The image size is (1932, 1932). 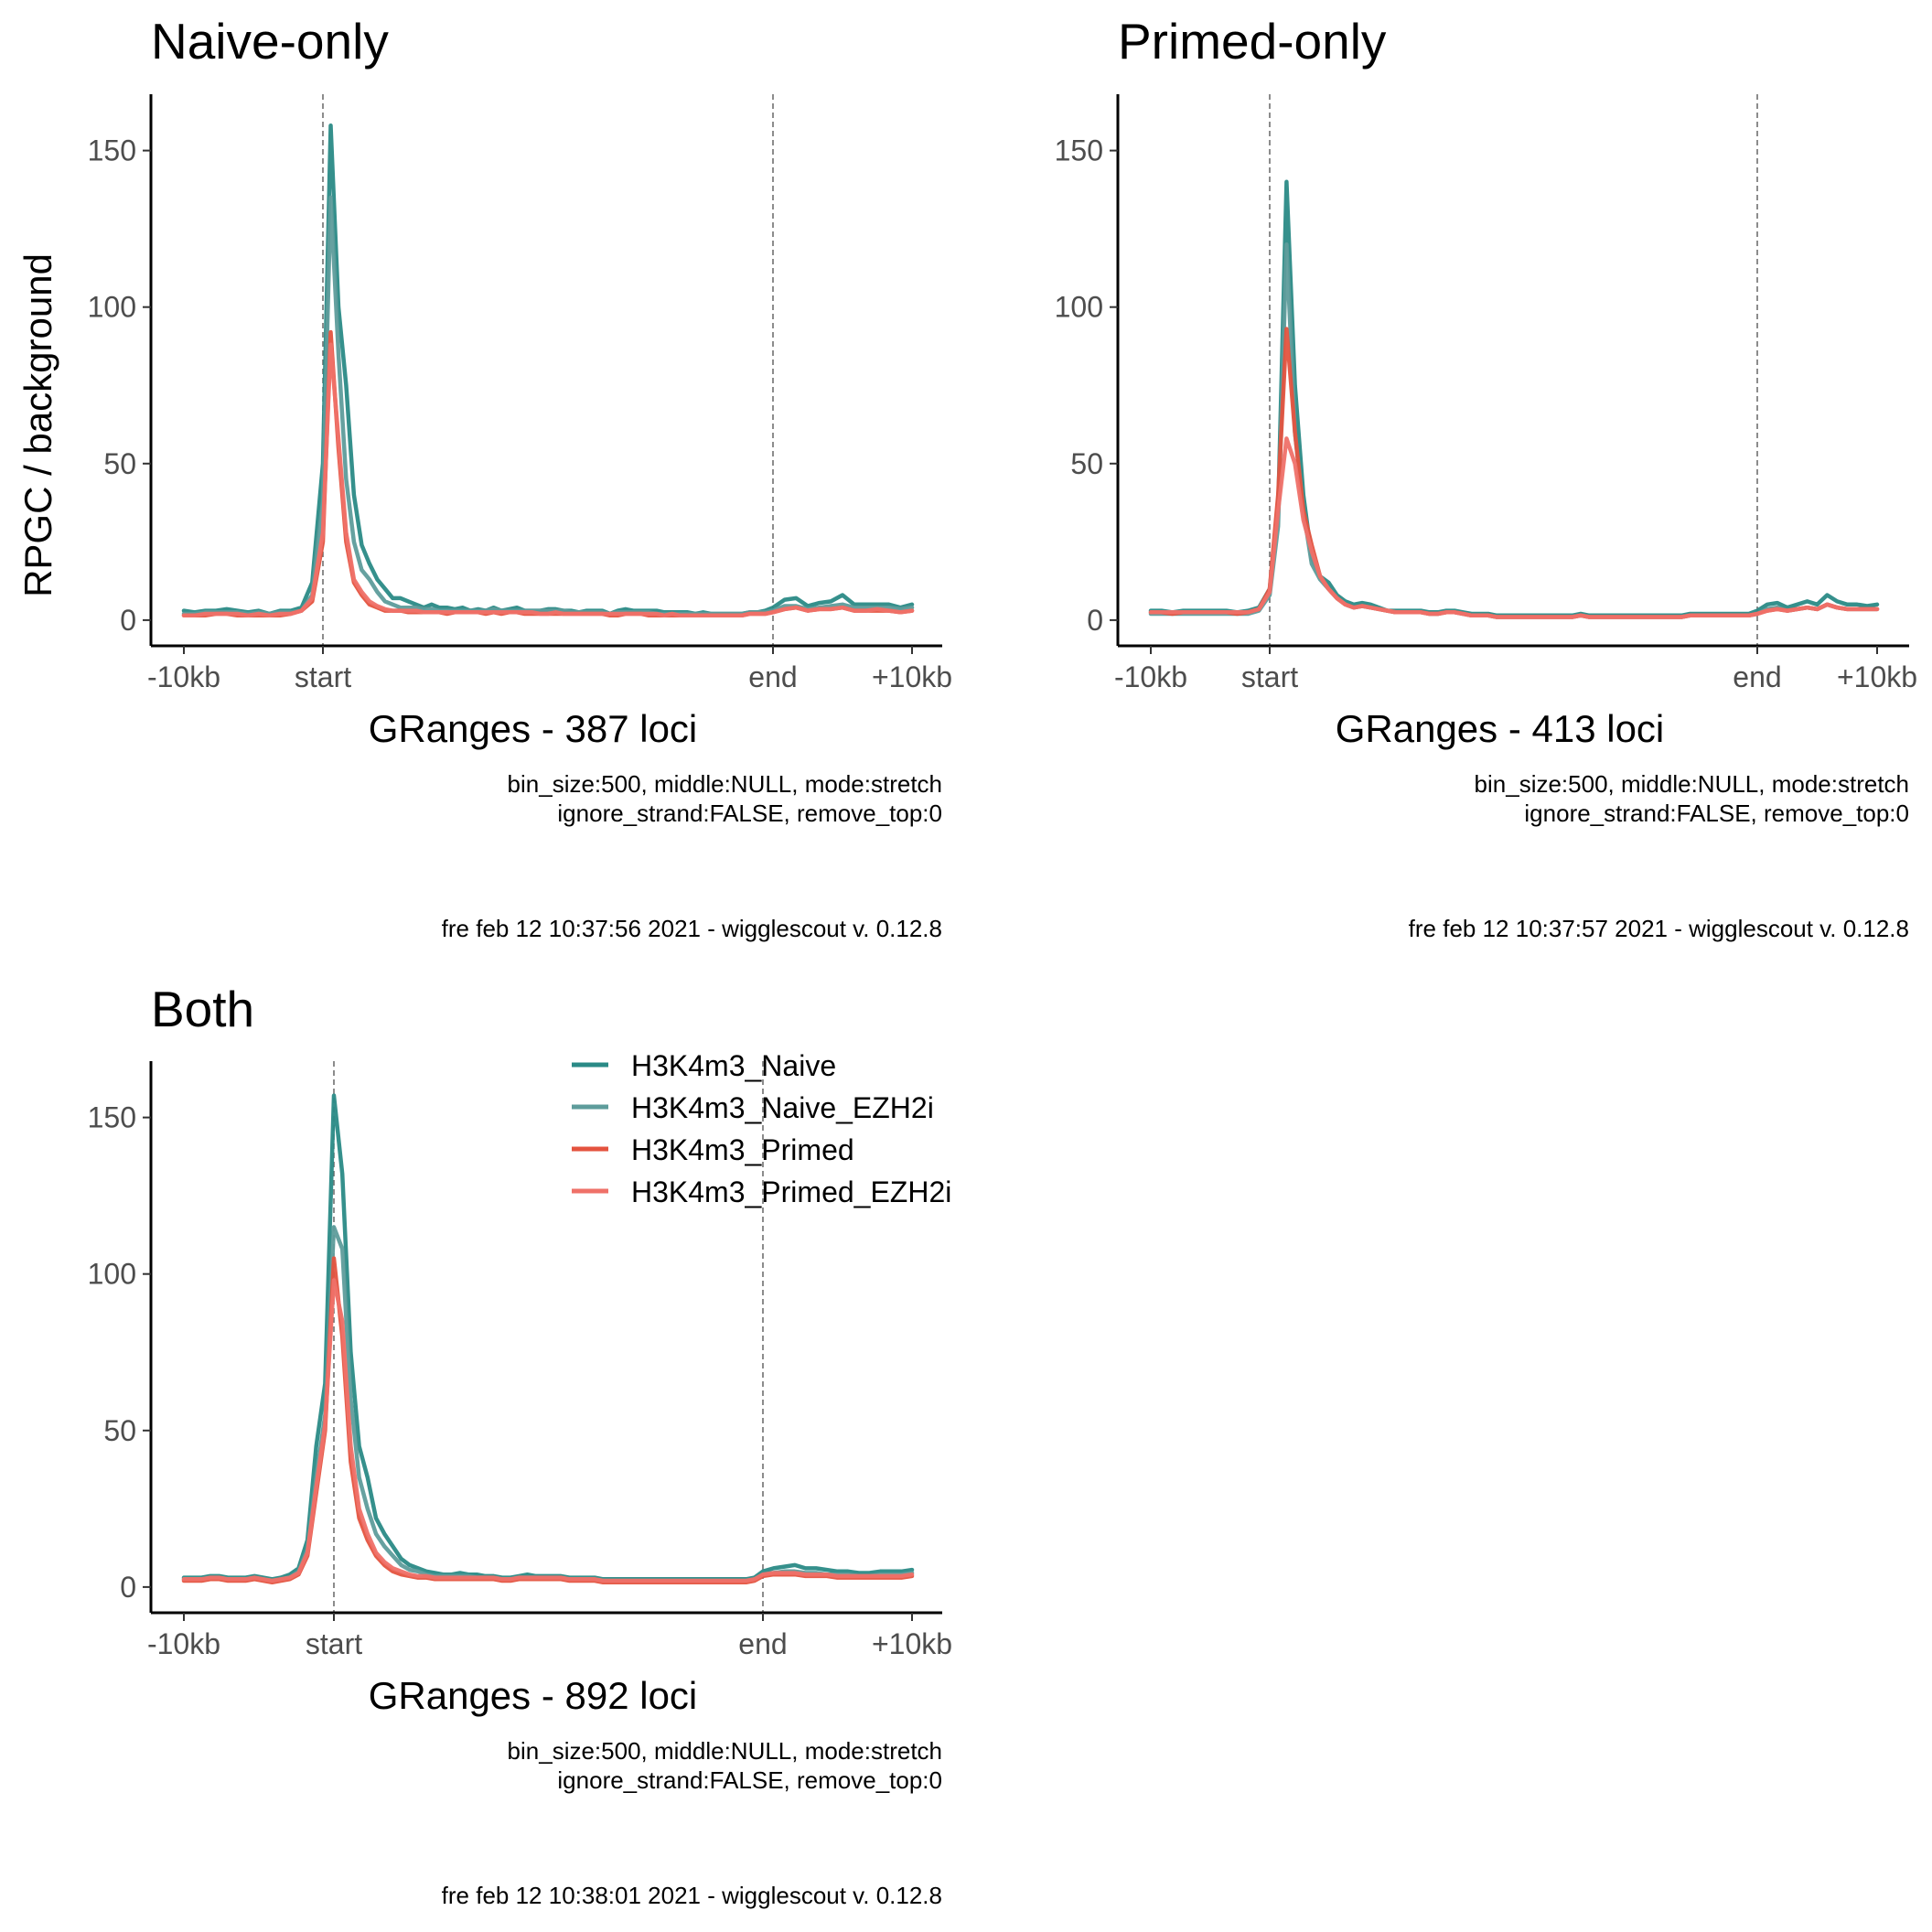 I want to click on legend-label: H3K4m3_Primed_EZH2i, so click(x=791, y=1191).